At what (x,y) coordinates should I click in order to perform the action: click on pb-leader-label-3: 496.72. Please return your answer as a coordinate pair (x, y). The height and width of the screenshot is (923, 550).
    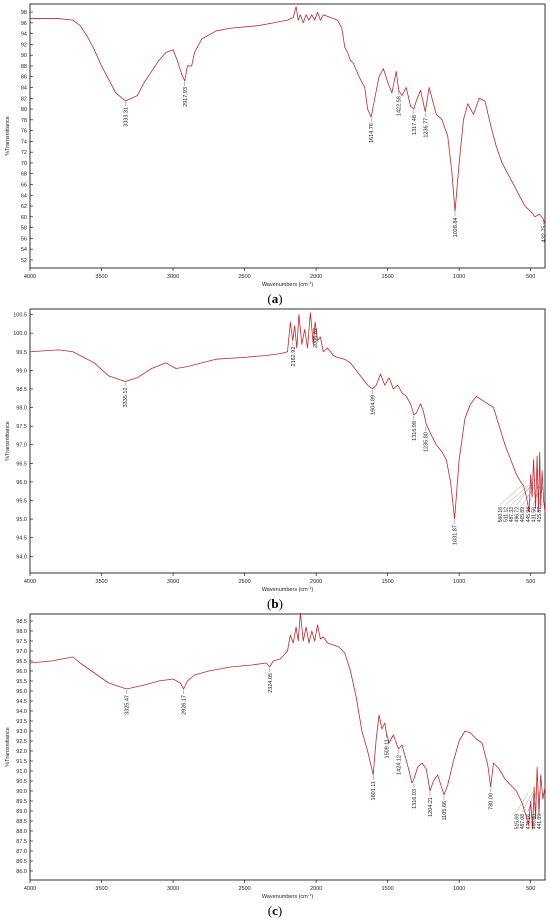
    Looking at the image, I should click on (518, 515).